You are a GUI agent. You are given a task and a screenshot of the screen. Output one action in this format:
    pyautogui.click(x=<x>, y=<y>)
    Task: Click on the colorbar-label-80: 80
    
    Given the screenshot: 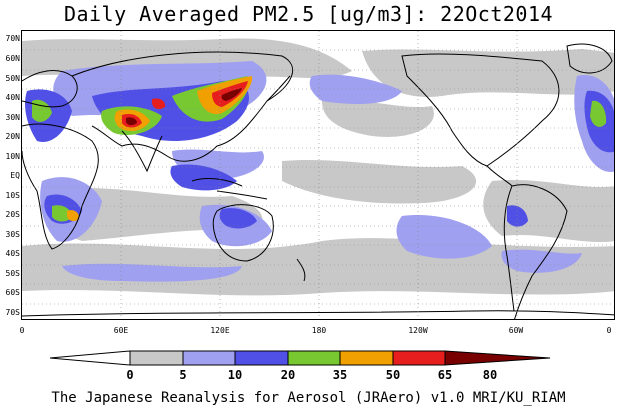 What is the action you would take?
    pyautogui.click(x=490, y=375)
    